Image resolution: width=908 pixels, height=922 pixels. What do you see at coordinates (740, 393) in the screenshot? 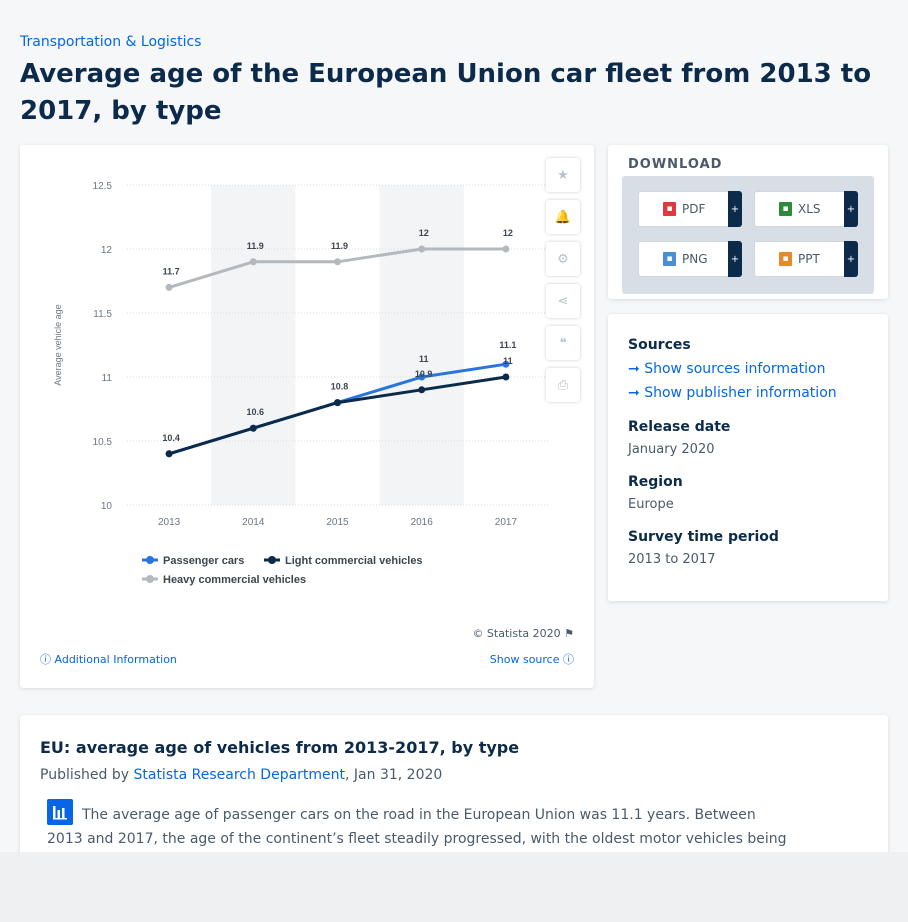
I see `show-publisher-text: Show publisher information` at bounding box center [740, 393].